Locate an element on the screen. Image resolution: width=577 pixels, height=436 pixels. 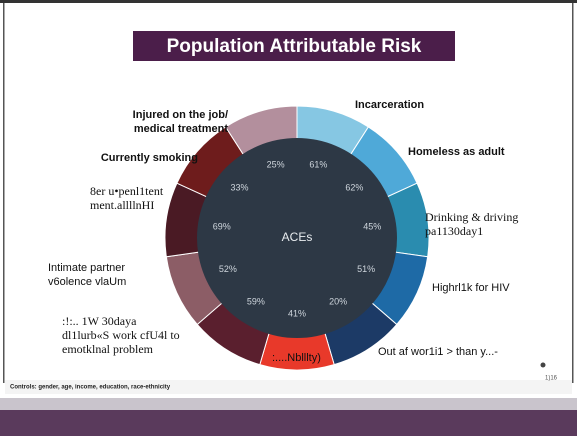
segment-label: Highrl1k for HIV is located at coordinates (471, 288).